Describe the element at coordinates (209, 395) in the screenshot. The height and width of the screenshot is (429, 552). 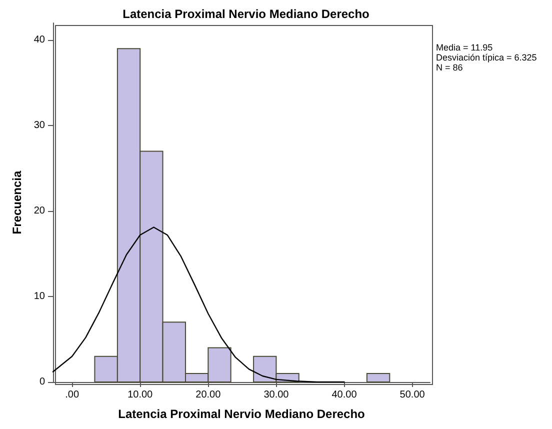
I see `x-tick-label: 20.00` at that location.